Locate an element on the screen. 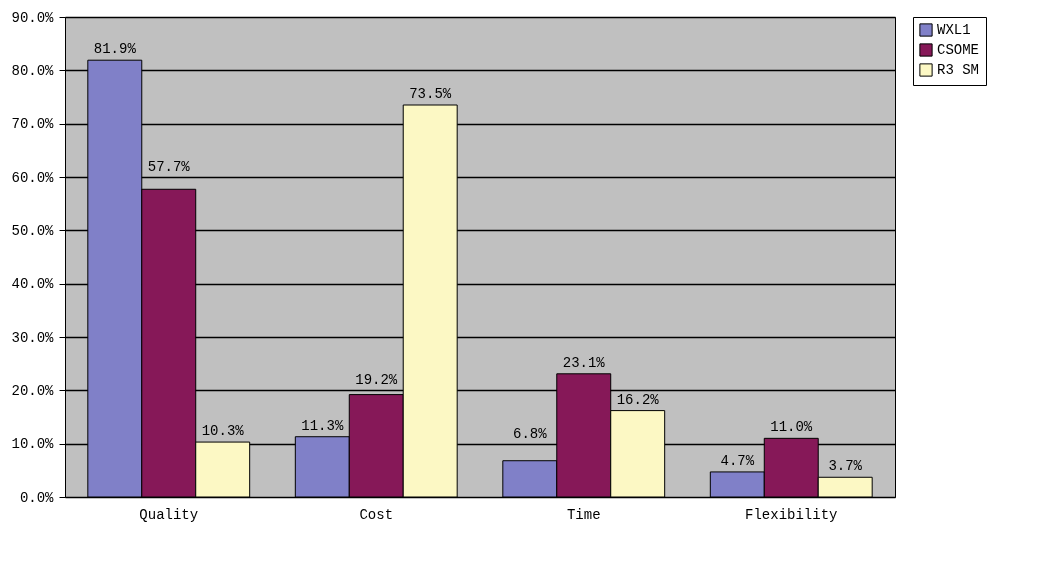 The width and height of the screenshot is (1051, 571). data-label: 4.7% is located at coordinates (737, 460).